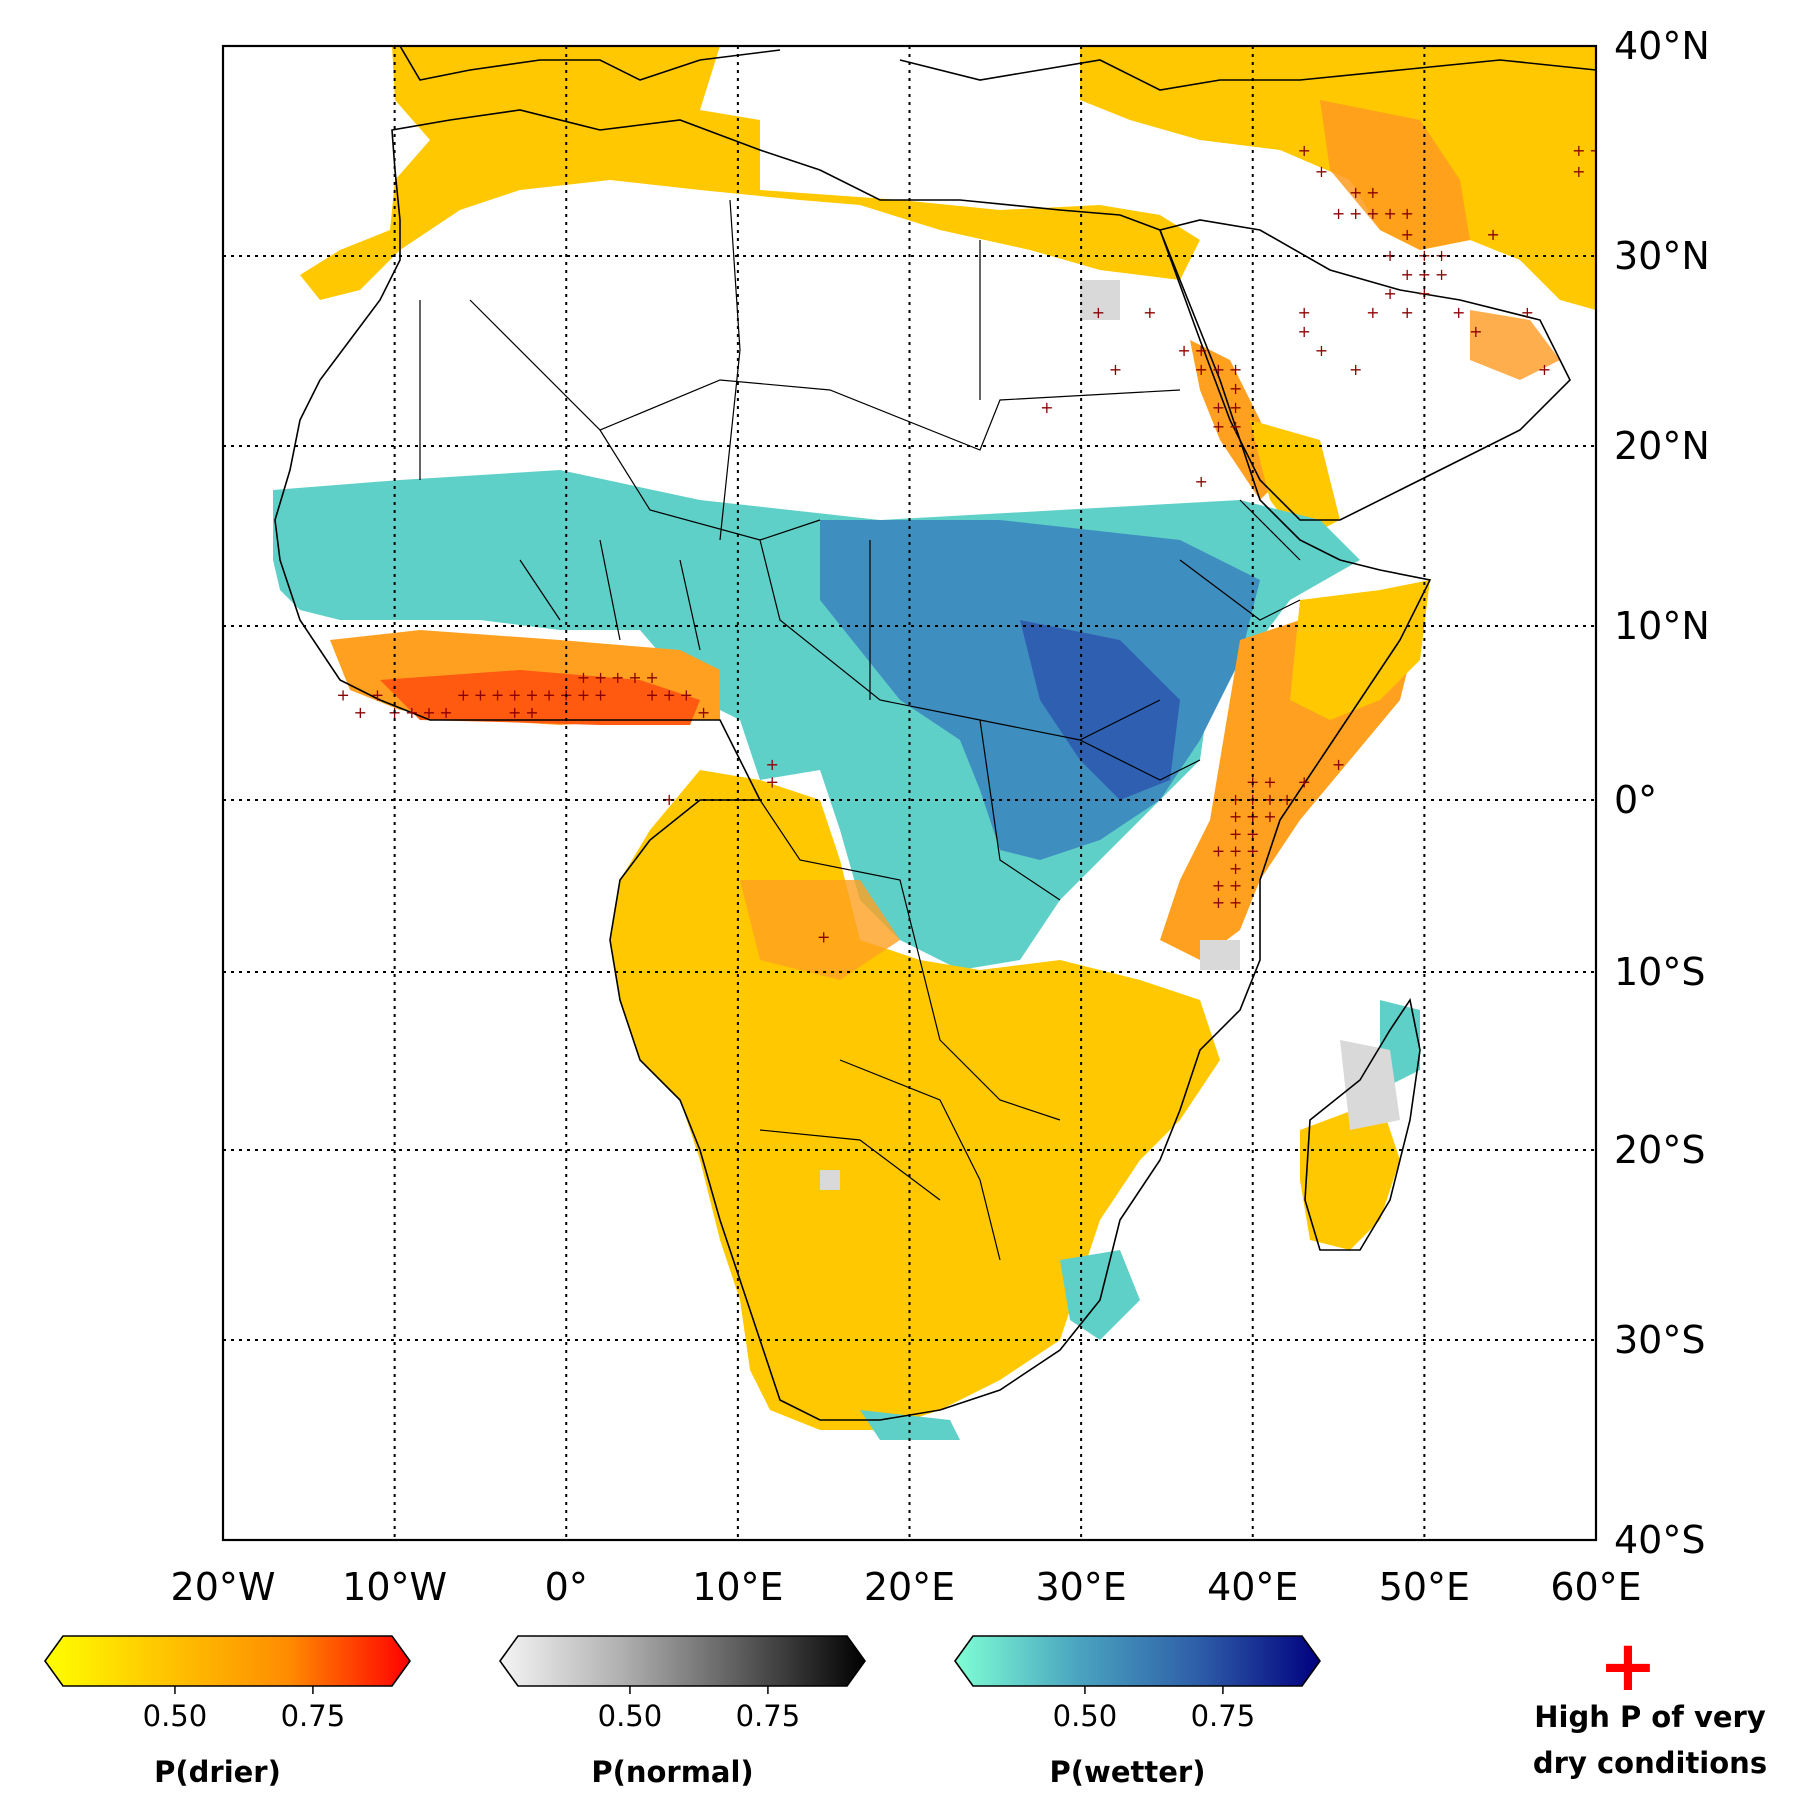 The width and height of the screenshot is (1800, 1800). What do you see at coordinates (737, 1587) in the screenshot?
I see `longitude-tick-label: 10°E` at bounding box center [737, 1587].